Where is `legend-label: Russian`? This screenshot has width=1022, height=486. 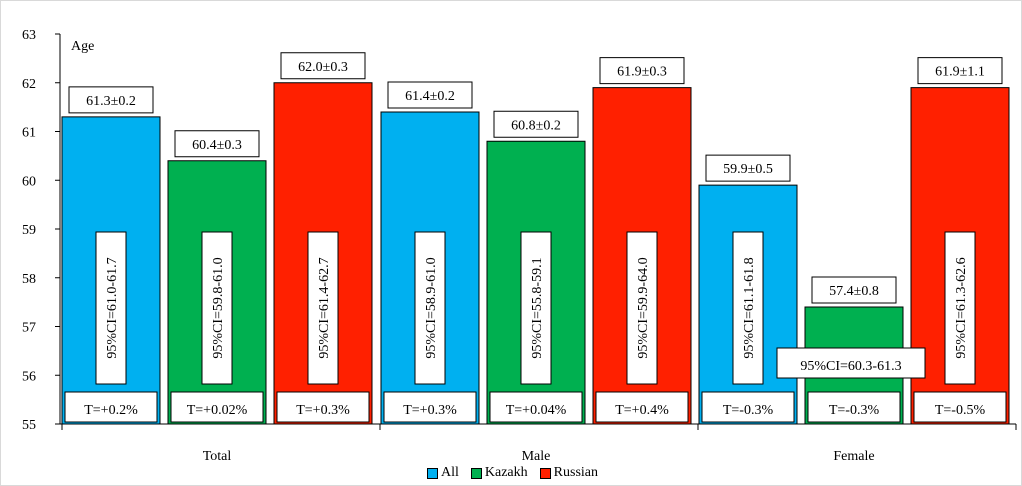 legend-label: Russian is located at coordinates (575, 472).